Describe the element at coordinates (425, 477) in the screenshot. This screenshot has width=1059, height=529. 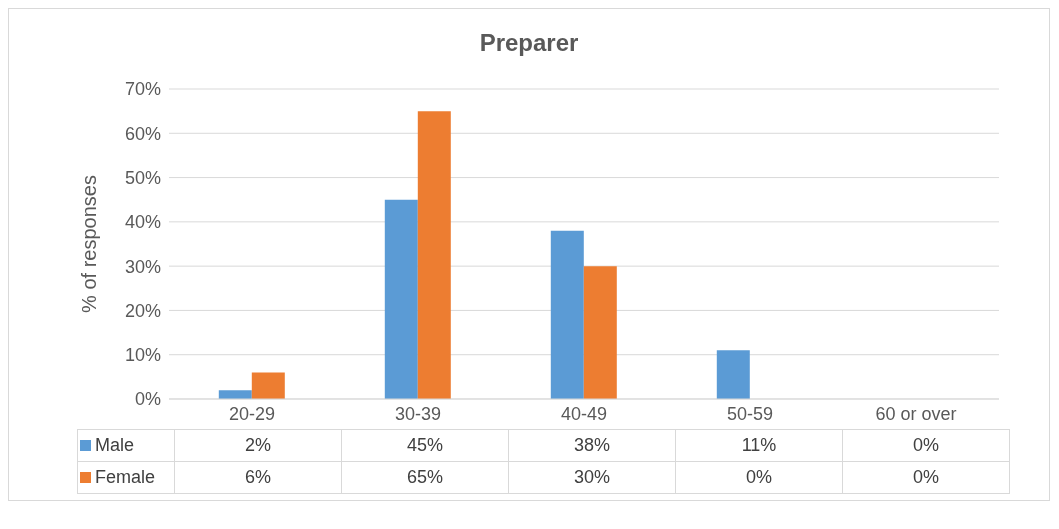
I see `data-label: 65%` at that location.